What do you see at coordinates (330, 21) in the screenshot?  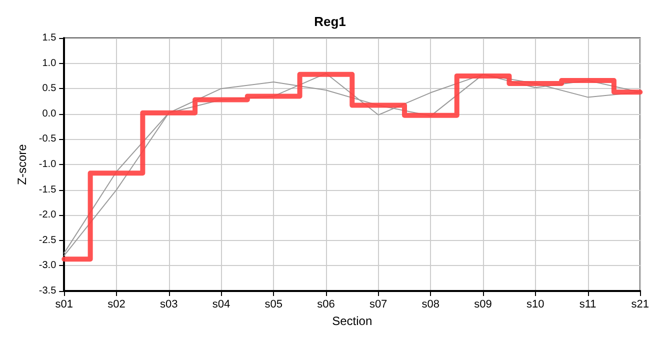 I see `chart-title: Reg1` at bounding box center [330, 21].